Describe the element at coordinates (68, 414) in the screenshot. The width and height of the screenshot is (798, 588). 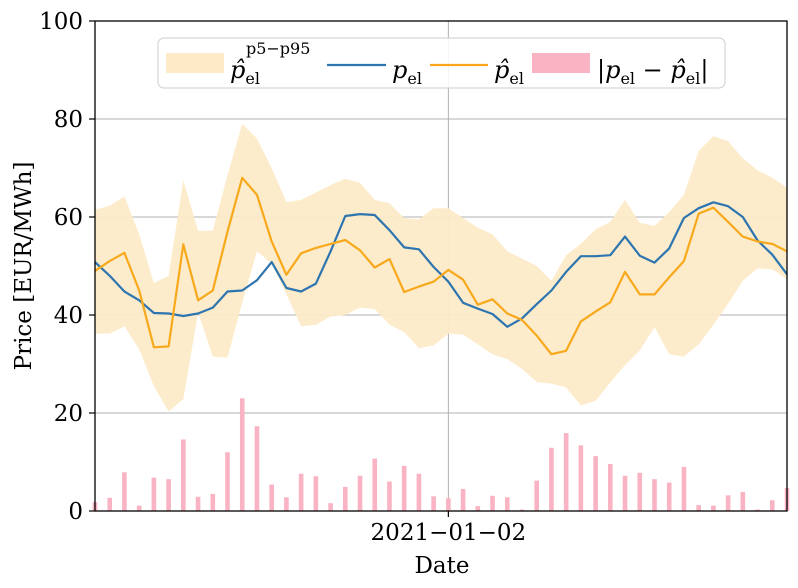
I see `y-tick-label: 20` at that location.